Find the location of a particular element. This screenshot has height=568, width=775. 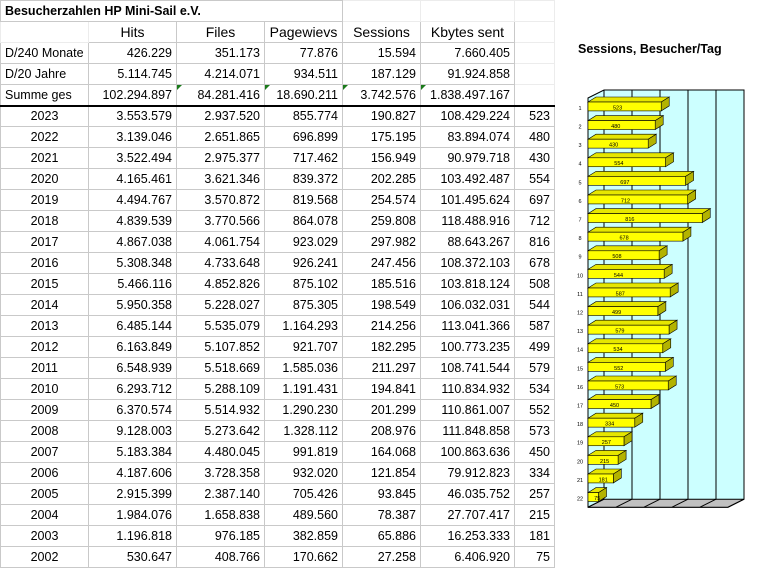

files-cell: 2.937.520 is located at coordinates (220, 116).